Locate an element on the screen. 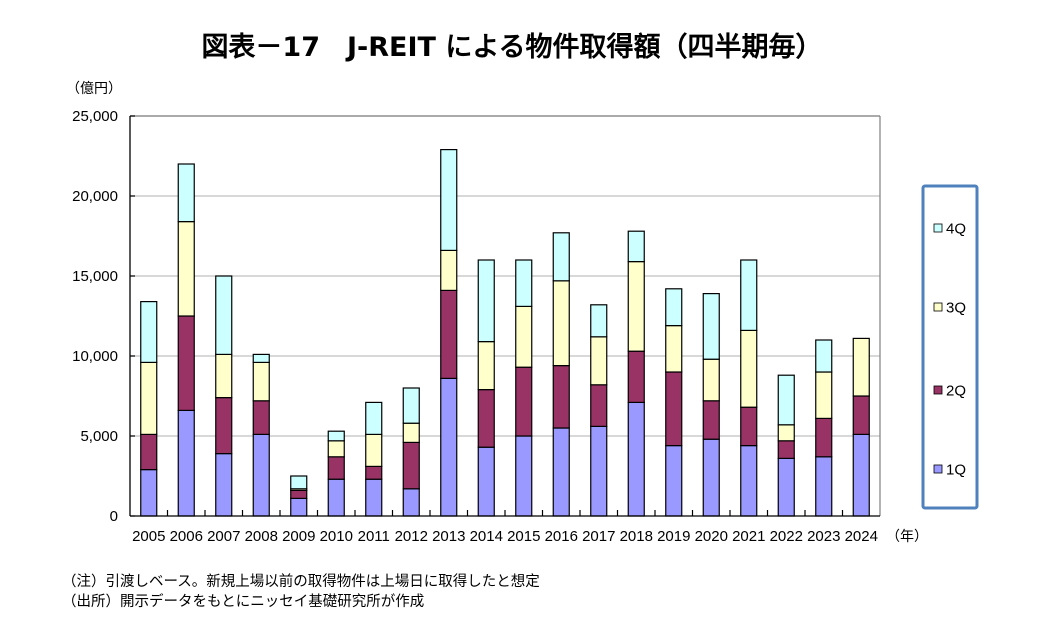  bar-2017-4Q is located at coordinates (599, 321).